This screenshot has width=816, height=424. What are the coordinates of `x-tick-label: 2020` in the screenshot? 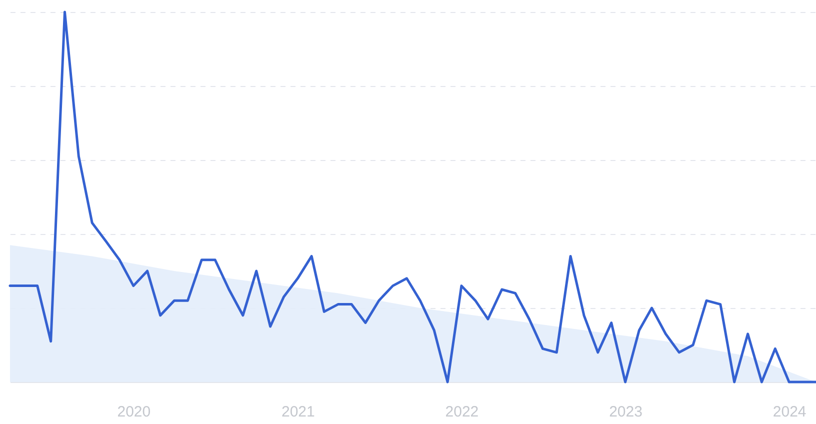 It's located at (134, 412).